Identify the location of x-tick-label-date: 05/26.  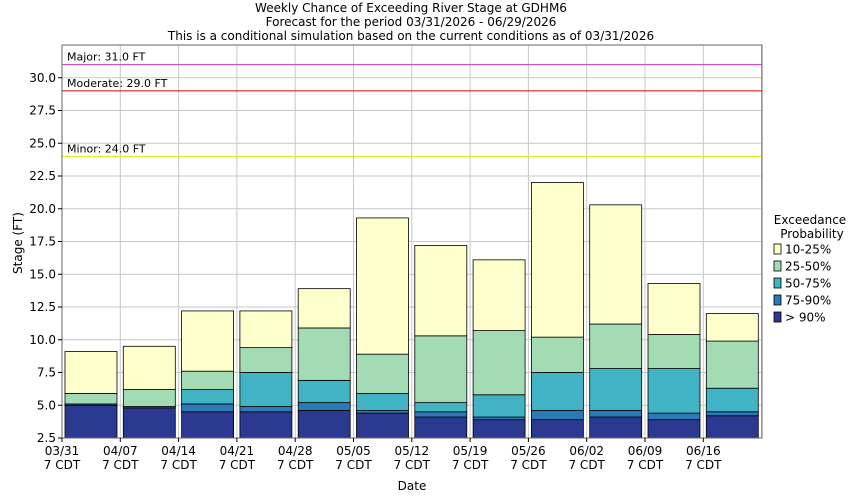
(528, 451).